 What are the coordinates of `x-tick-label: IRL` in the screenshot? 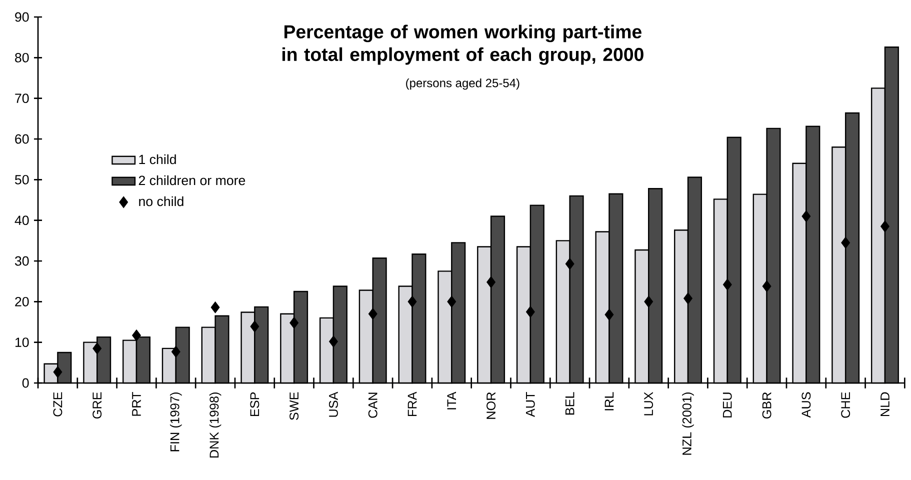 It's located at (609, 401).